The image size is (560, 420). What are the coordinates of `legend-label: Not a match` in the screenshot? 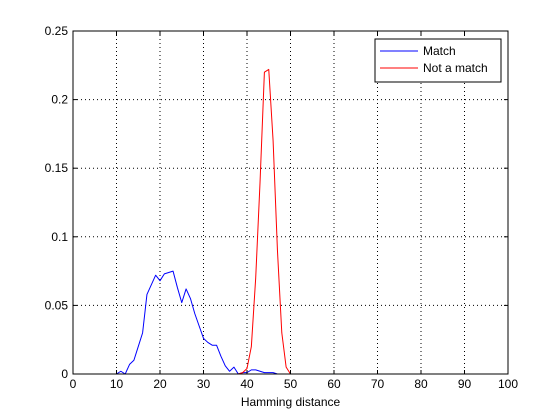 It's located at (455, 68).